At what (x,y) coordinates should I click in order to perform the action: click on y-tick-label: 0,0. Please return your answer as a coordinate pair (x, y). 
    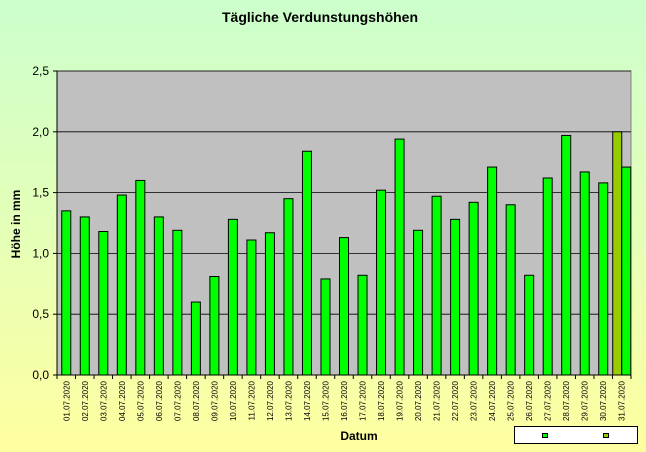
    Looking at the image, I should click on (40, 375).